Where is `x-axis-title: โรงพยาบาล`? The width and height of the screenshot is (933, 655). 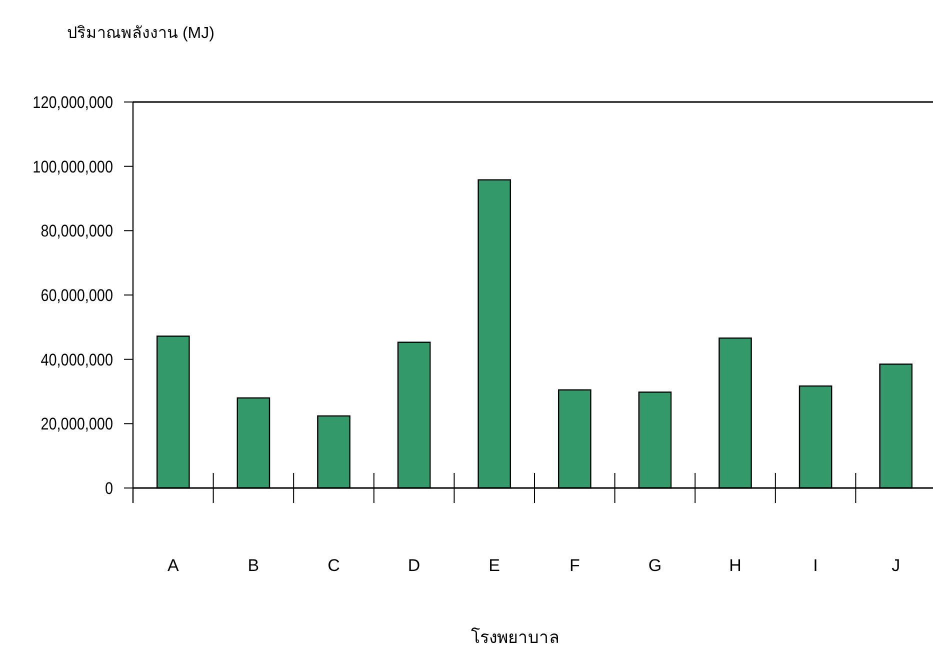
x-axis-title: โรงพยาบาล is located at coordinates (515, 637).